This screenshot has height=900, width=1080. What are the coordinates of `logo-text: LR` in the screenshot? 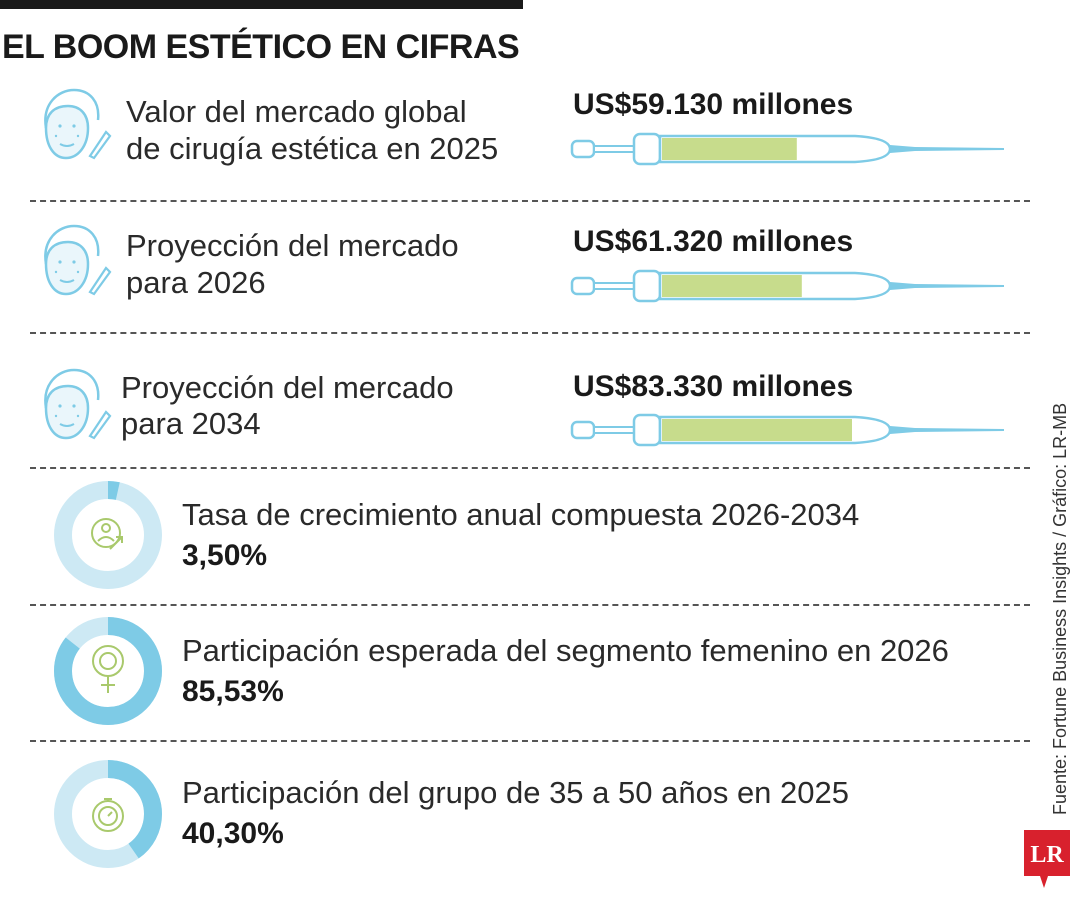 It's located at (1047, 855).